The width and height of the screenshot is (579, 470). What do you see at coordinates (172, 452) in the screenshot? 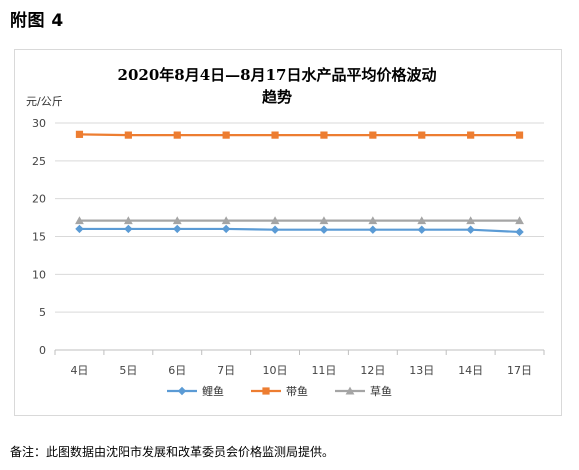
I see `footnote: 备注：此图数据由沈阳市发展和改革委员会价格监测局提供。` at bounding box center [172, 452].